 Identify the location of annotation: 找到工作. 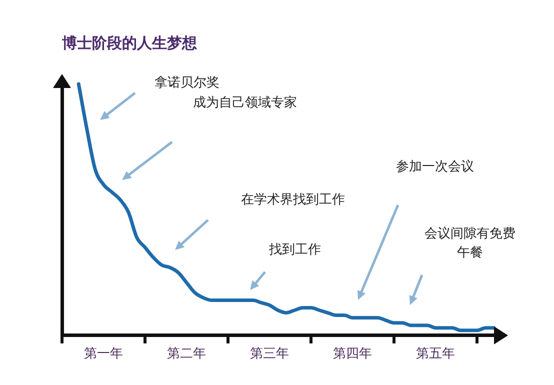
(294, 250).